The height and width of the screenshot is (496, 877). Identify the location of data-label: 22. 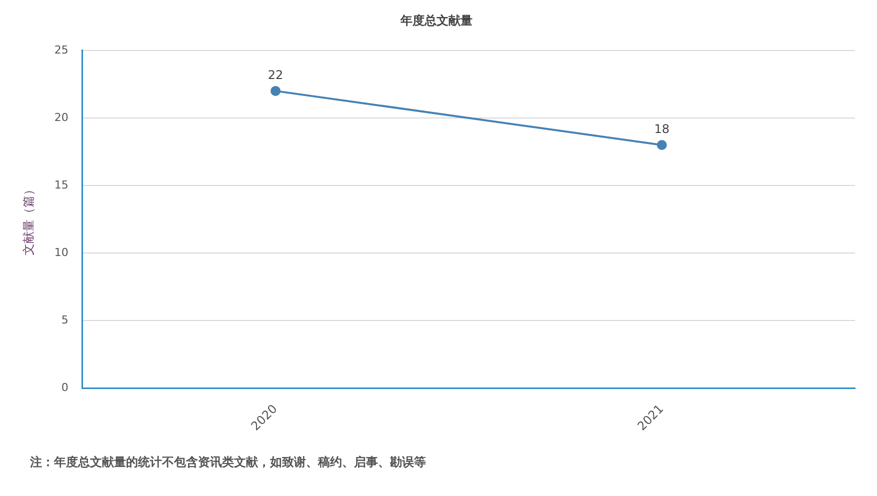
(276, 75).